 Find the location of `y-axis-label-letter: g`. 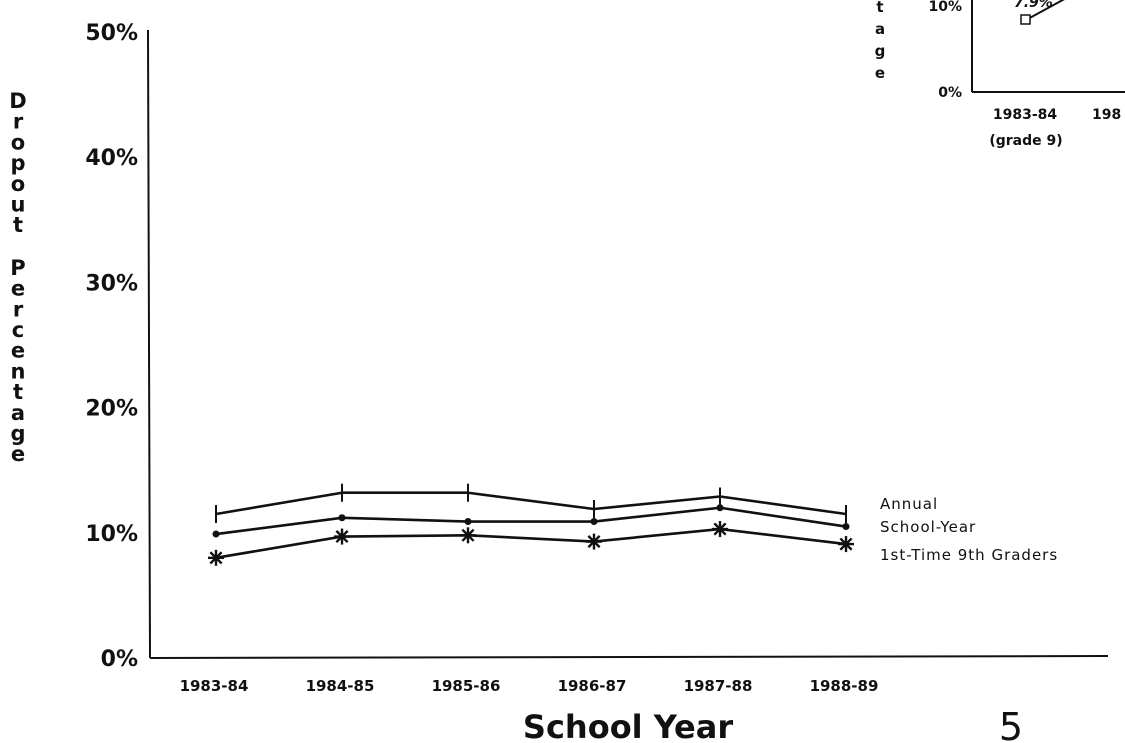

y-axis-label-letter: g is located at coordinates (17, 434).